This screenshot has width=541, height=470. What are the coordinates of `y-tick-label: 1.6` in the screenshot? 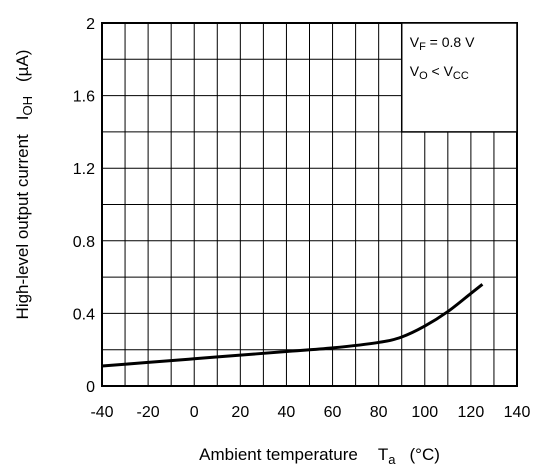 It's located at (84, 97).